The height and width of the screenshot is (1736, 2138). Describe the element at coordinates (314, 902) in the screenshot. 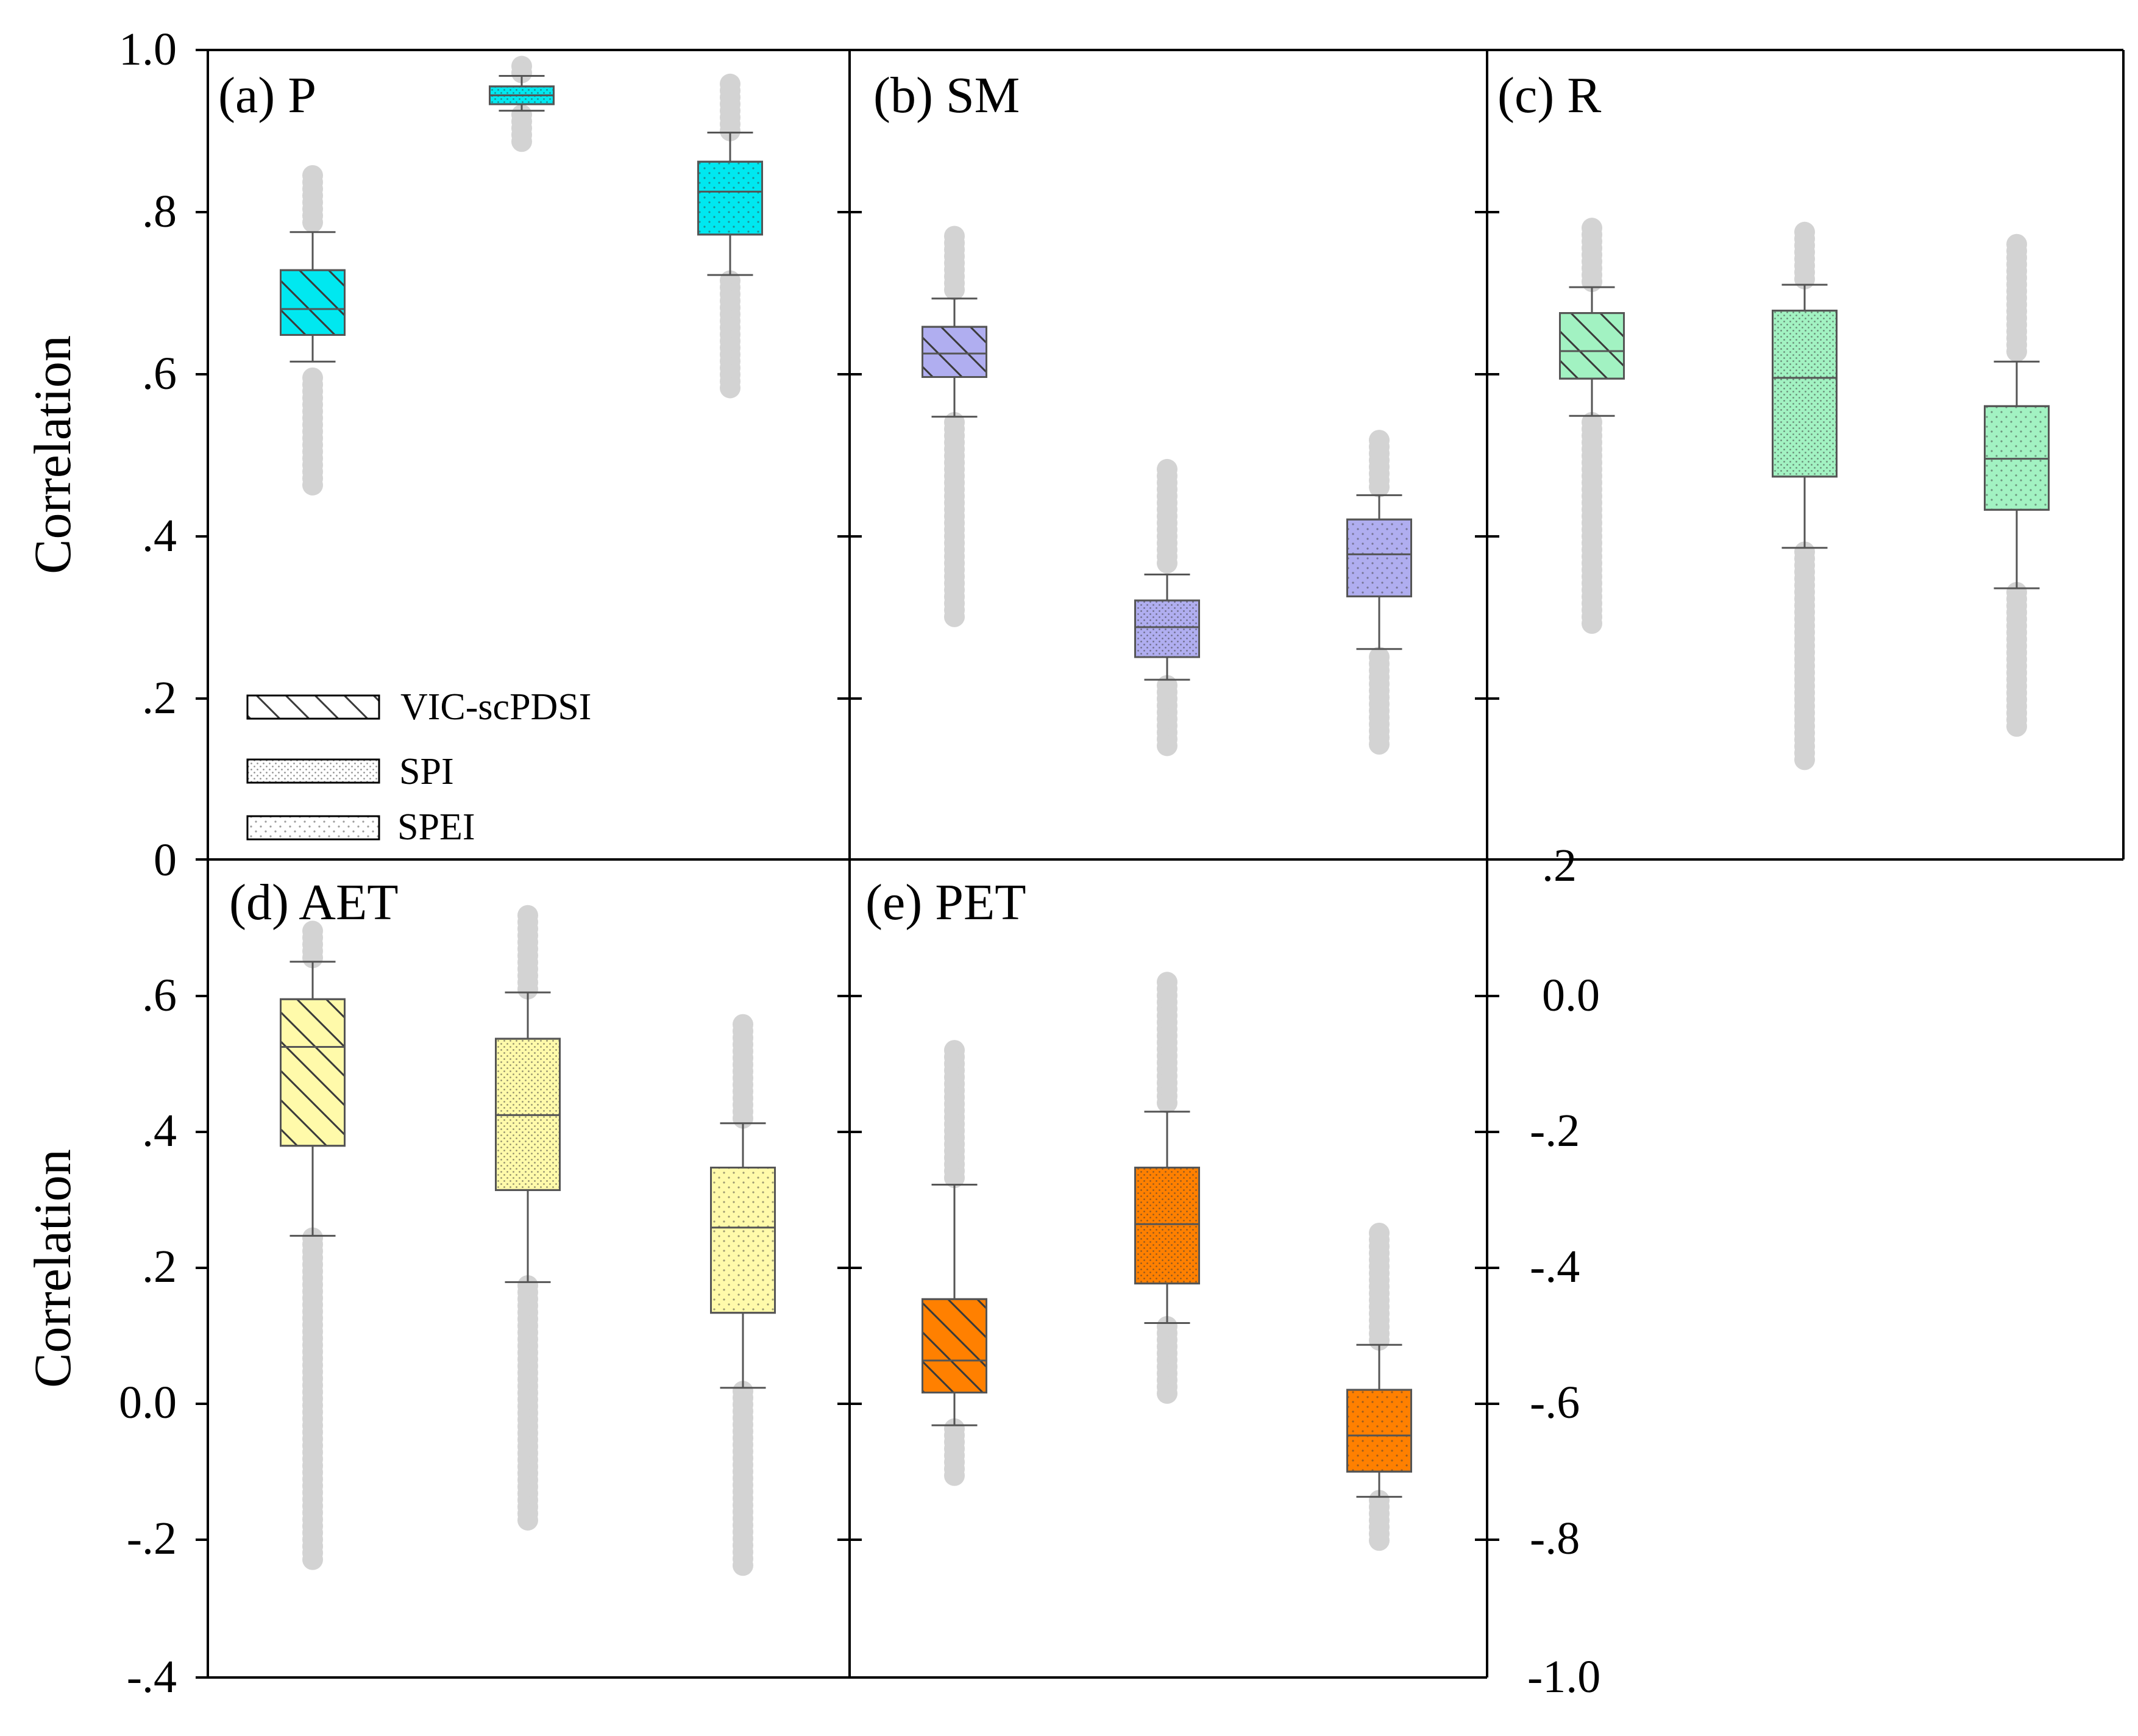

I see `panel-title-aet: (d) AET` at that location.